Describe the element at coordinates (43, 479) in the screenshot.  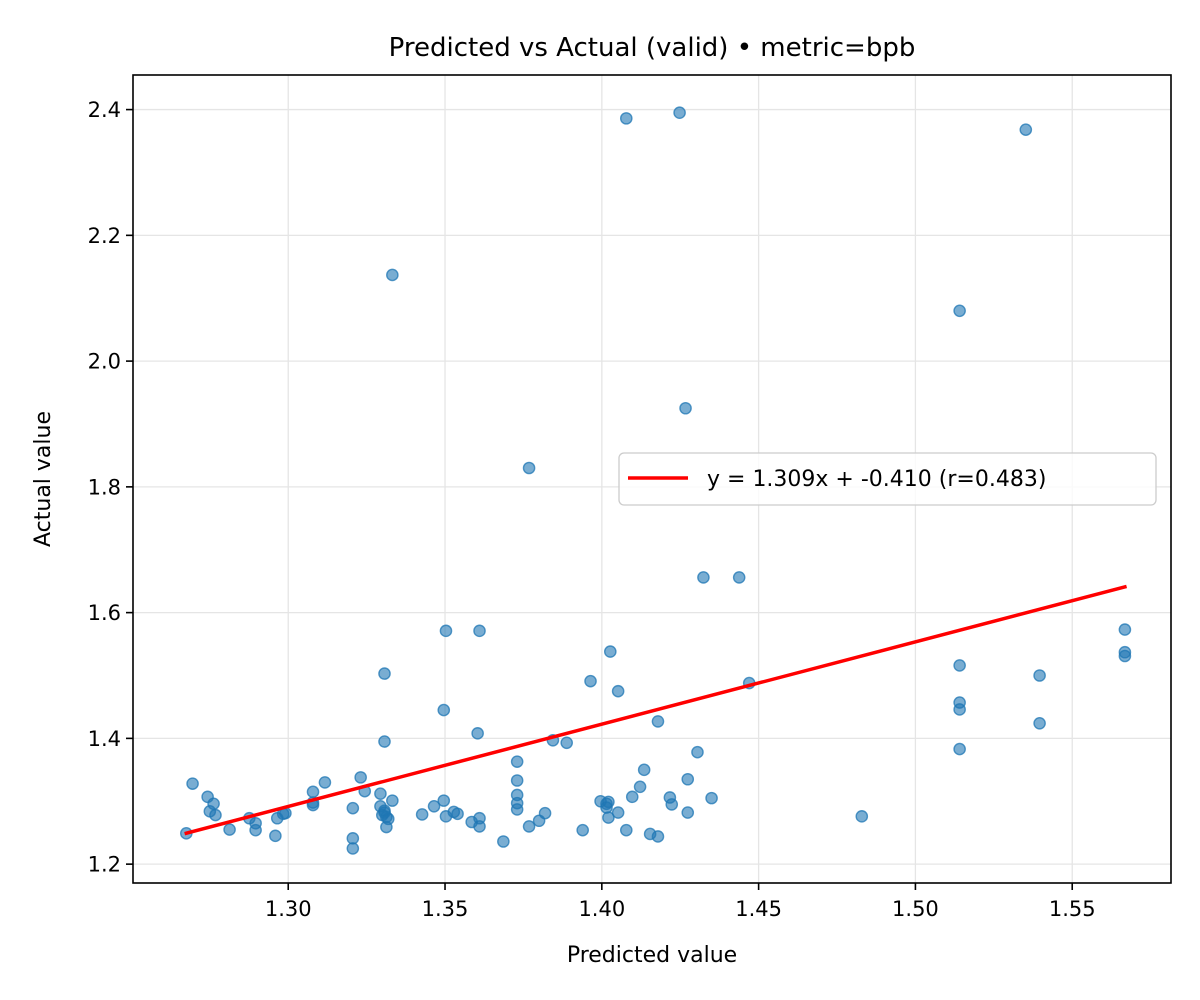
I see `y-axis-label: Actual value` at that location.